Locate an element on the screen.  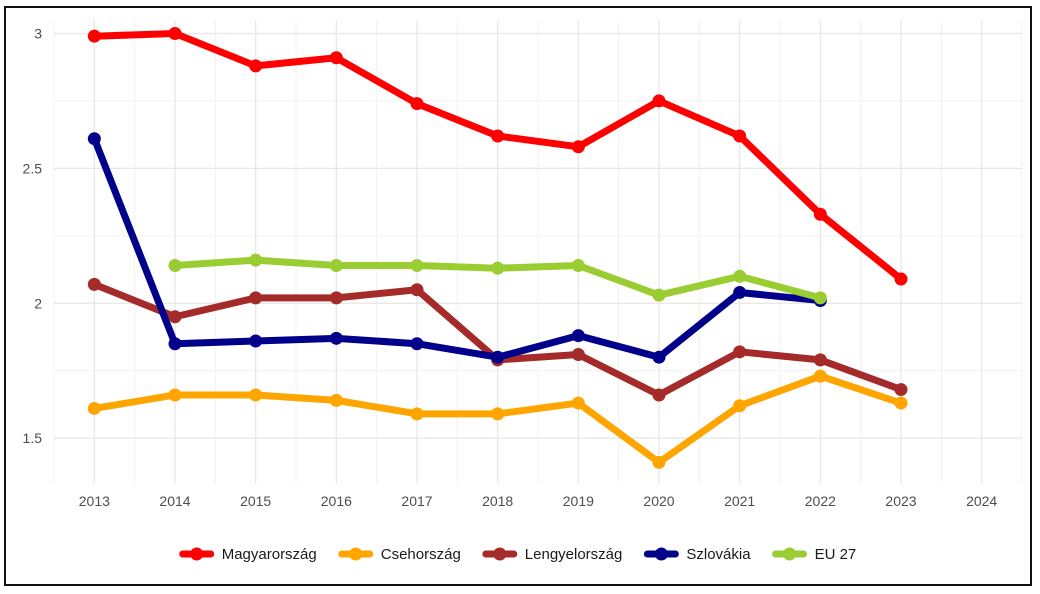
legend-item: Csehország is located at coordinates (399, 554).